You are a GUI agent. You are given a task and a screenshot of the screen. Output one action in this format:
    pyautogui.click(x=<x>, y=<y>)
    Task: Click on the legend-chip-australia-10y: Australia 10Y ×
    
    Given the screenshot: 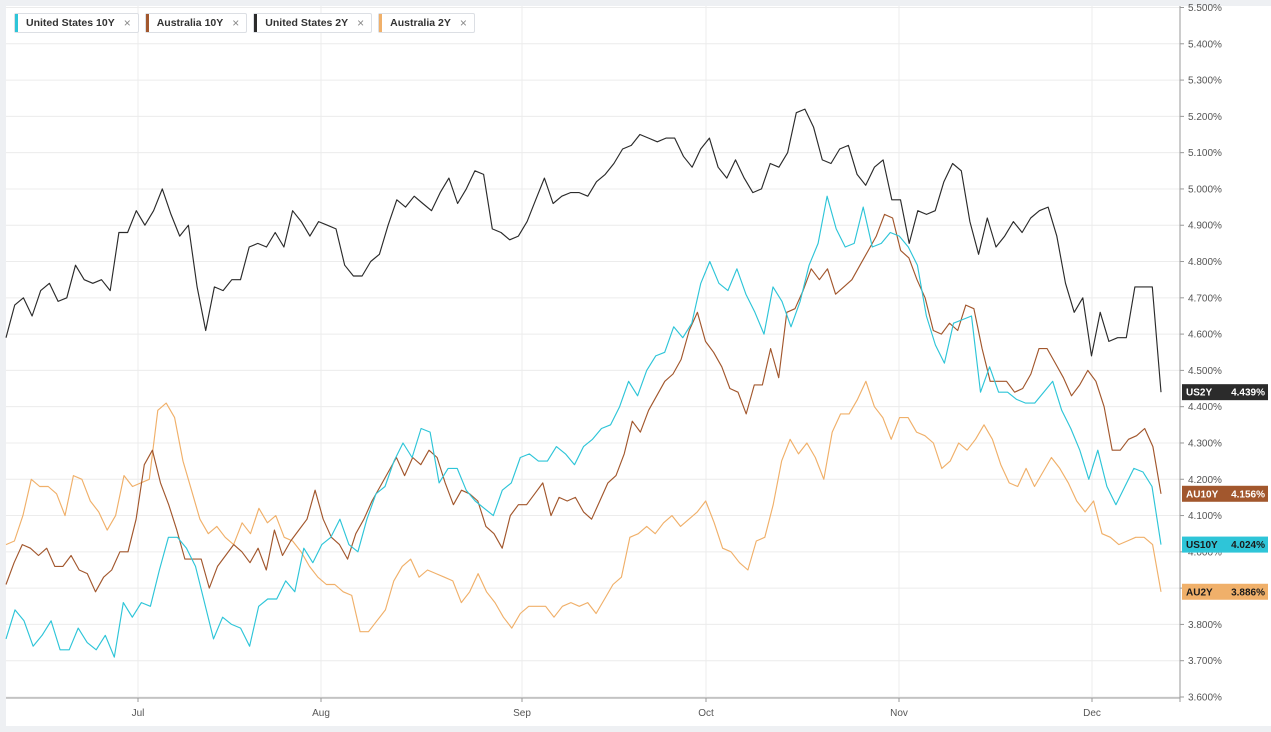 What is the action you would take?
    pyautogui.click(x=196, y=23)
    